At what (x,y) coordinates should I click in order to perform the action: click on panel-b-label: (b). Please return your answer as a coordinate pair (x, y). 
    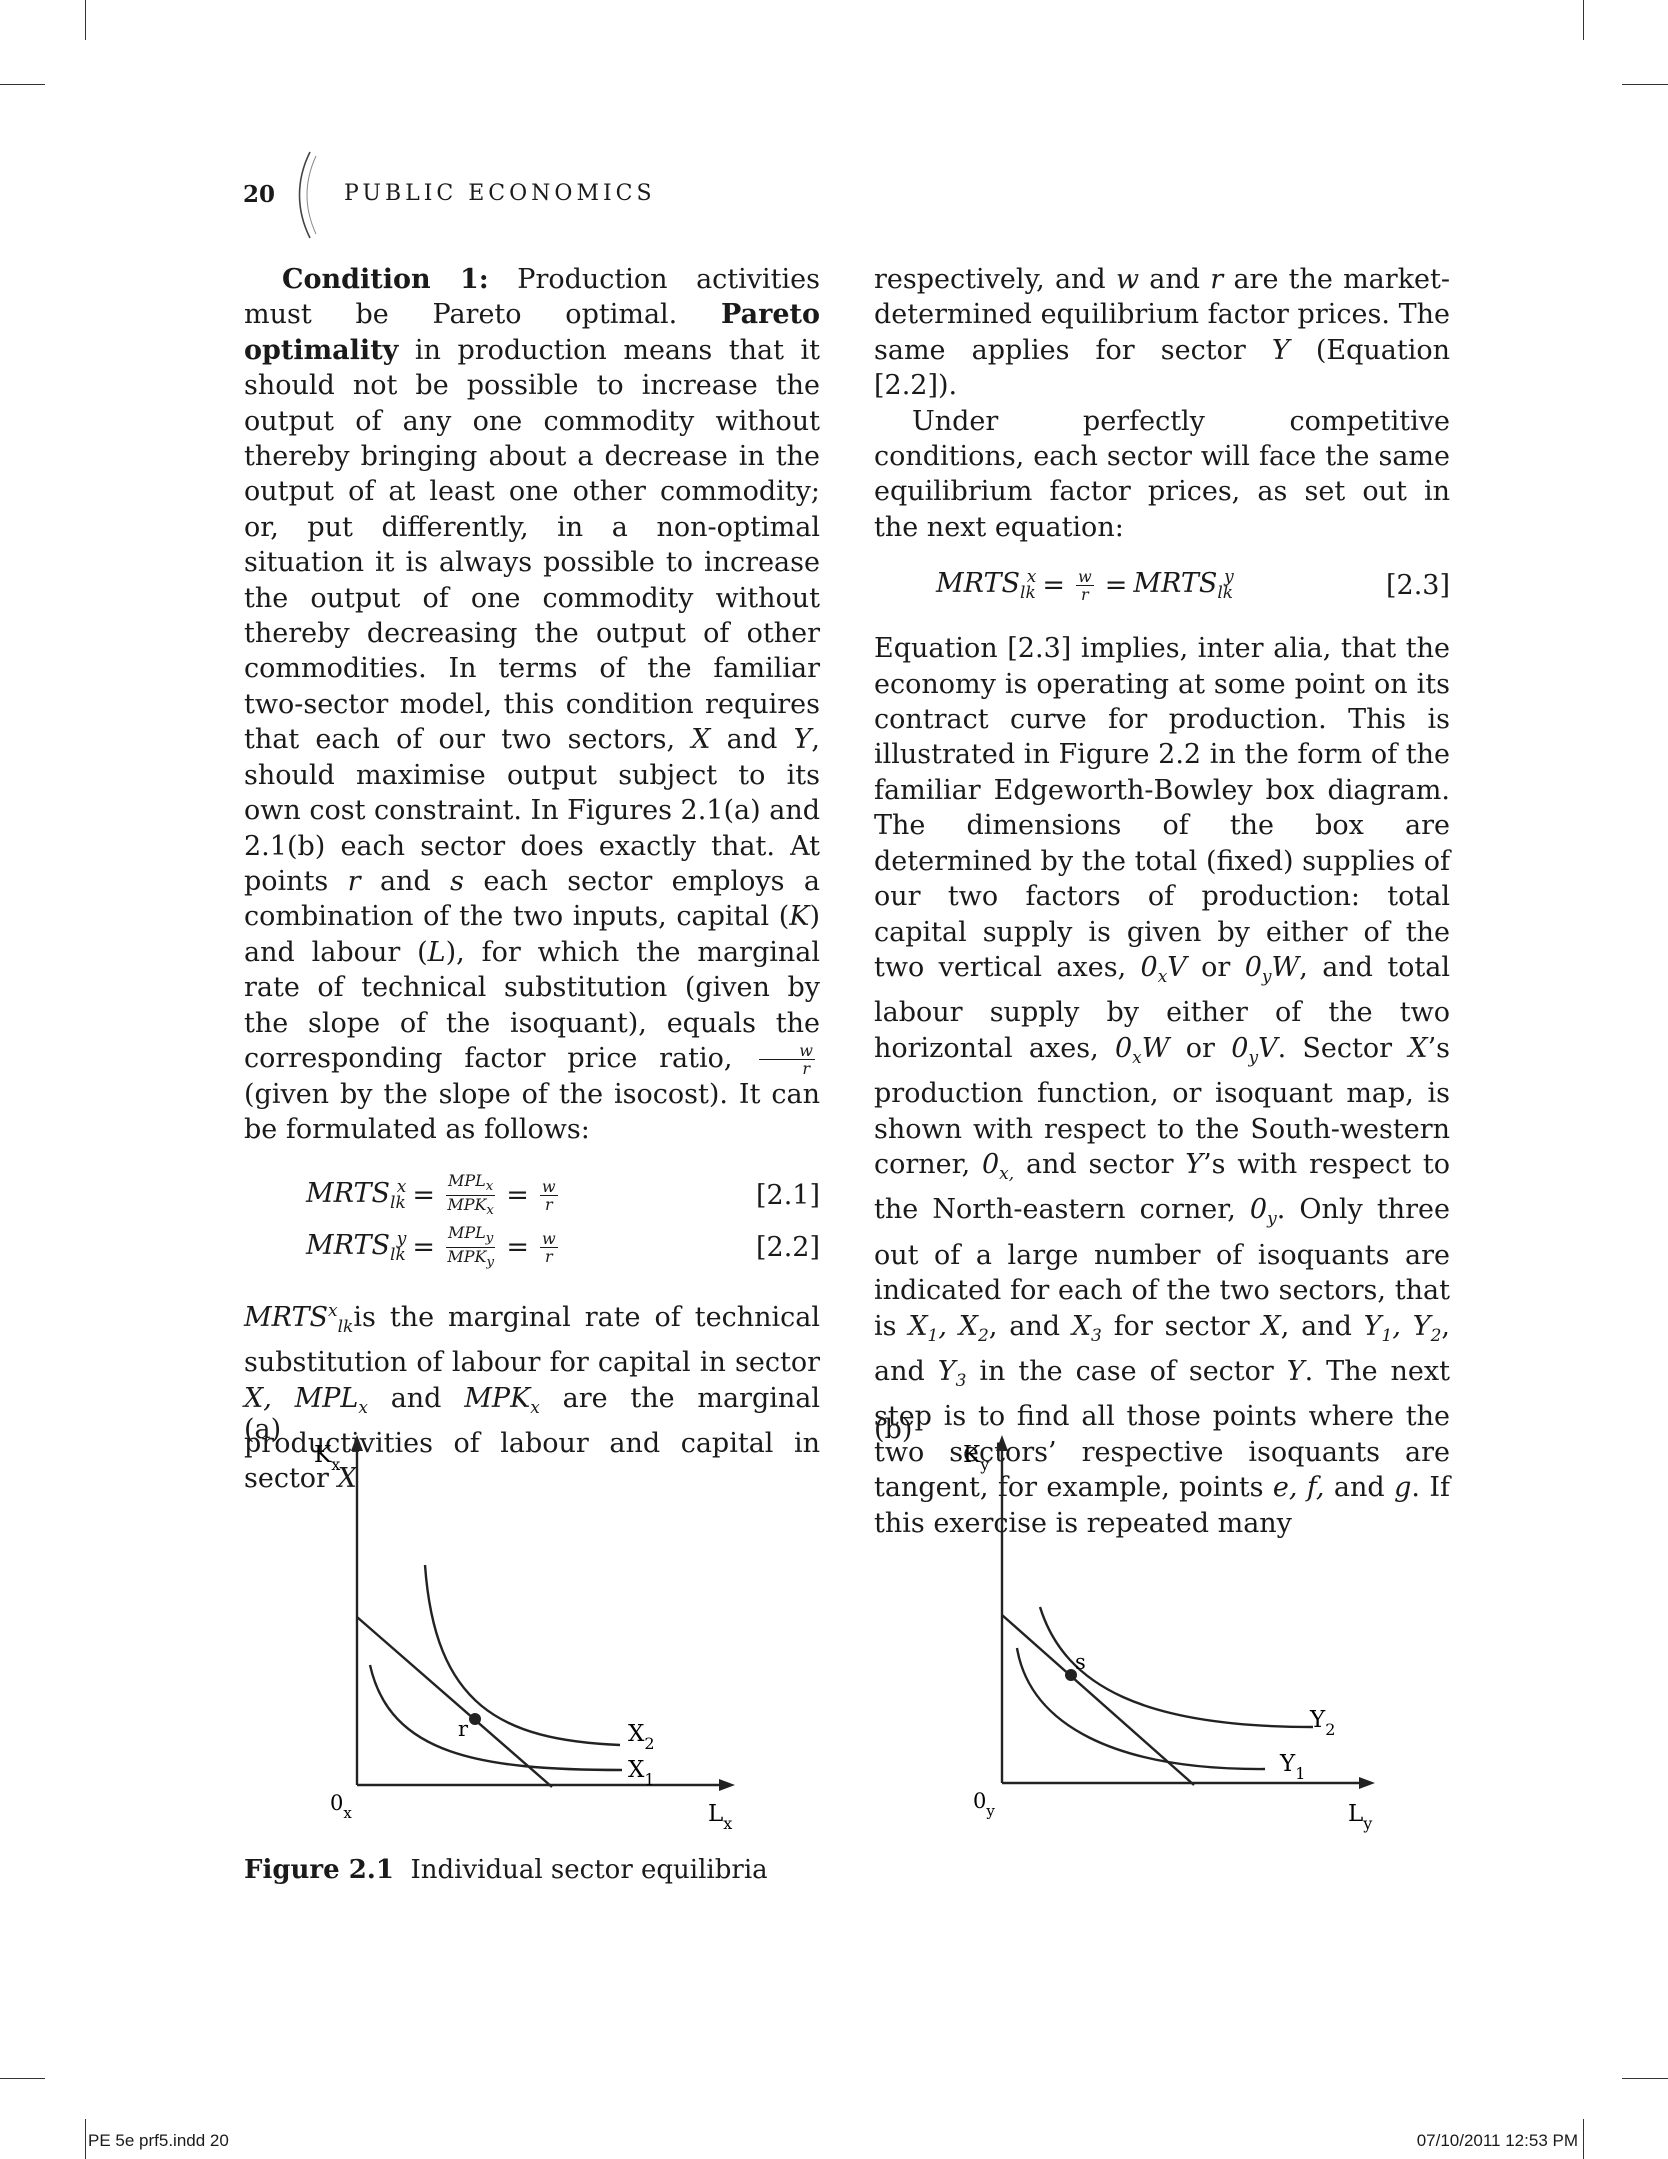
    Looking at the image, I should click on (893, 1429).